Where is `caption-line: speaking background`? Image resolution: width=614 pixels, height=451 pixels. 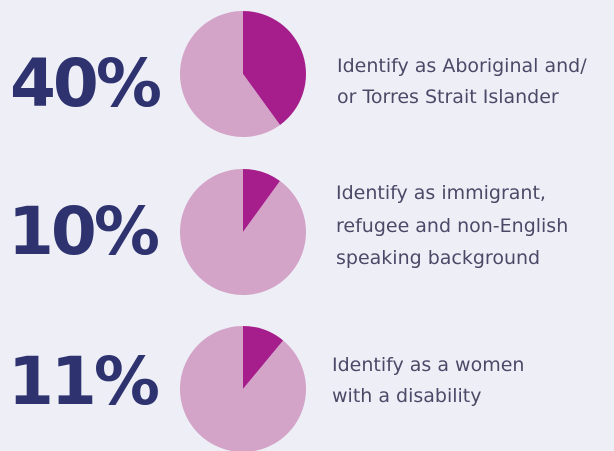
caption-line: speaking background is located at coordinates (438, 258).